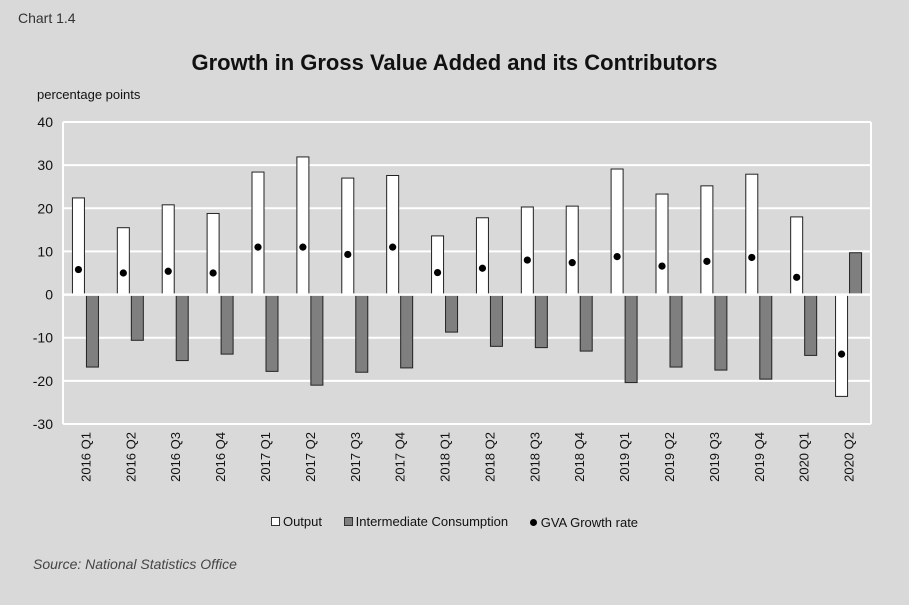 The height and width of the screenshot is (605, 909). Describe the element at coordinates (89, 94) in the screenshot. I see `y-axis-label: percentage points` at that location.